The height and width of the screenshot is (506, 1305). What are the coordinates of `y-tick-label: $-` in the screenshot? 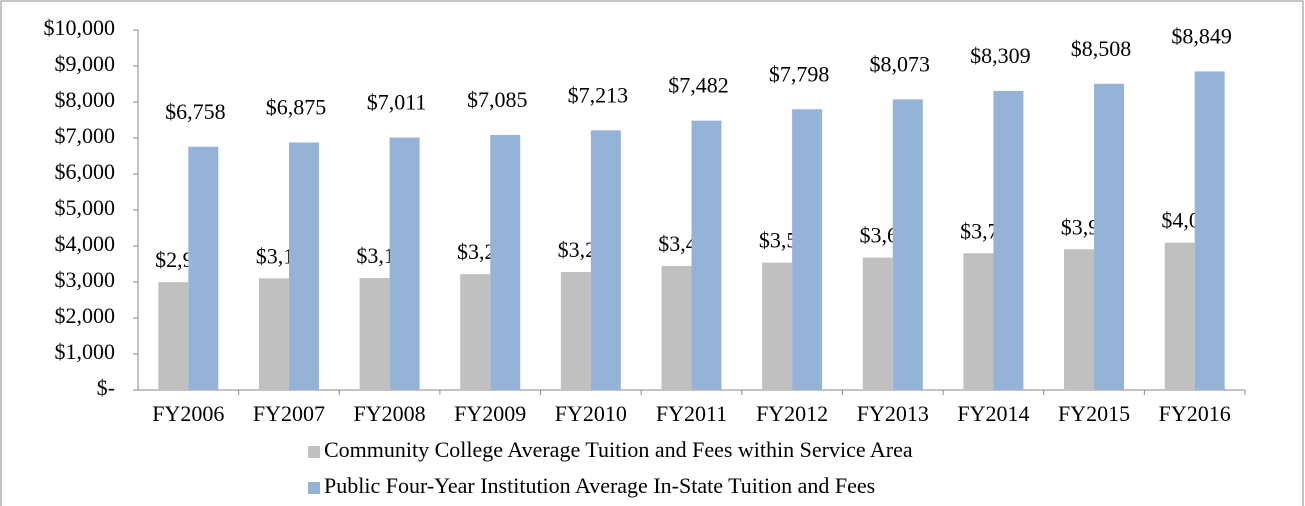 It's located at (106, 387).